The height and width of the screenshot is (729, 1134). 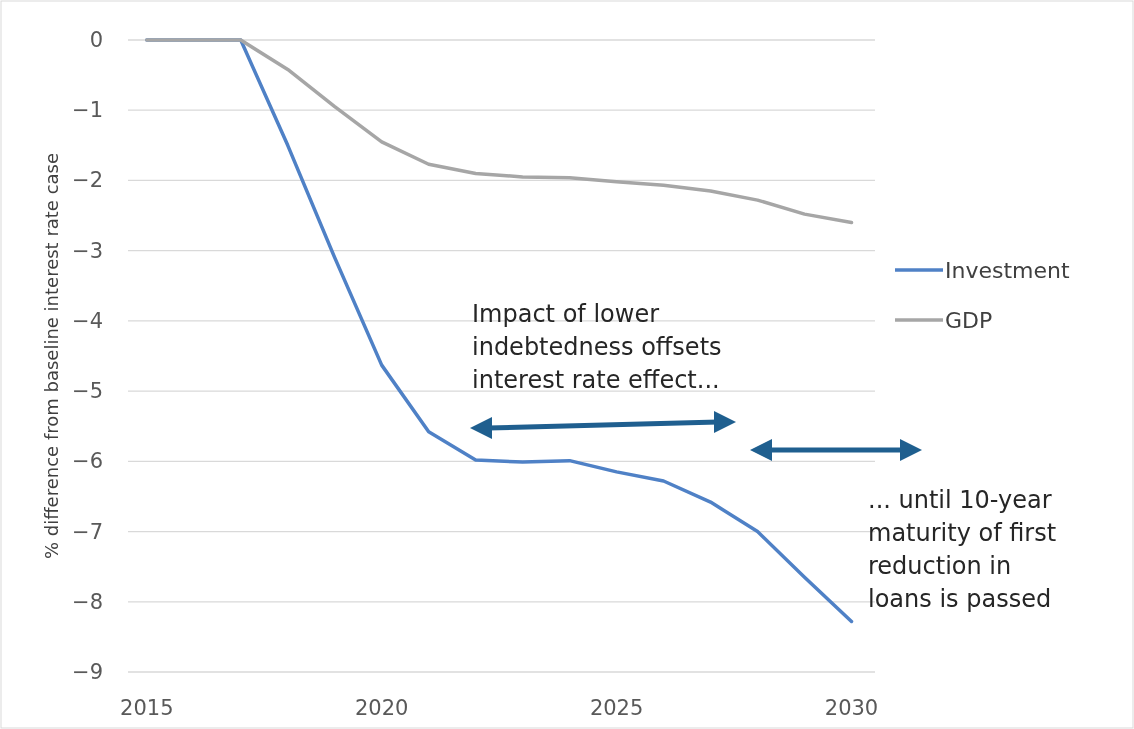 I want to click on y-tick-label: −4, so click(x=87, y=320).